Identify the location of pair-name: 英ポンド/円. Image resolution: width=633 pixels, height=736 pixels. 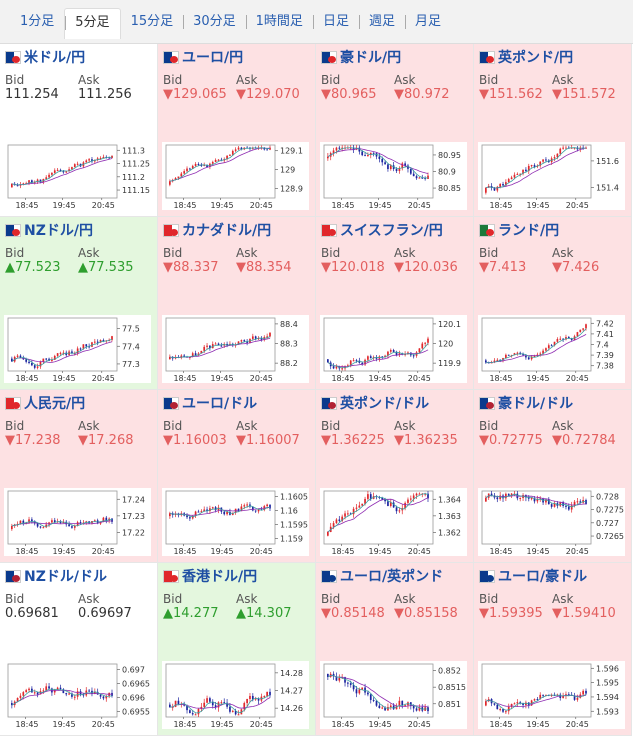
(536, 58).